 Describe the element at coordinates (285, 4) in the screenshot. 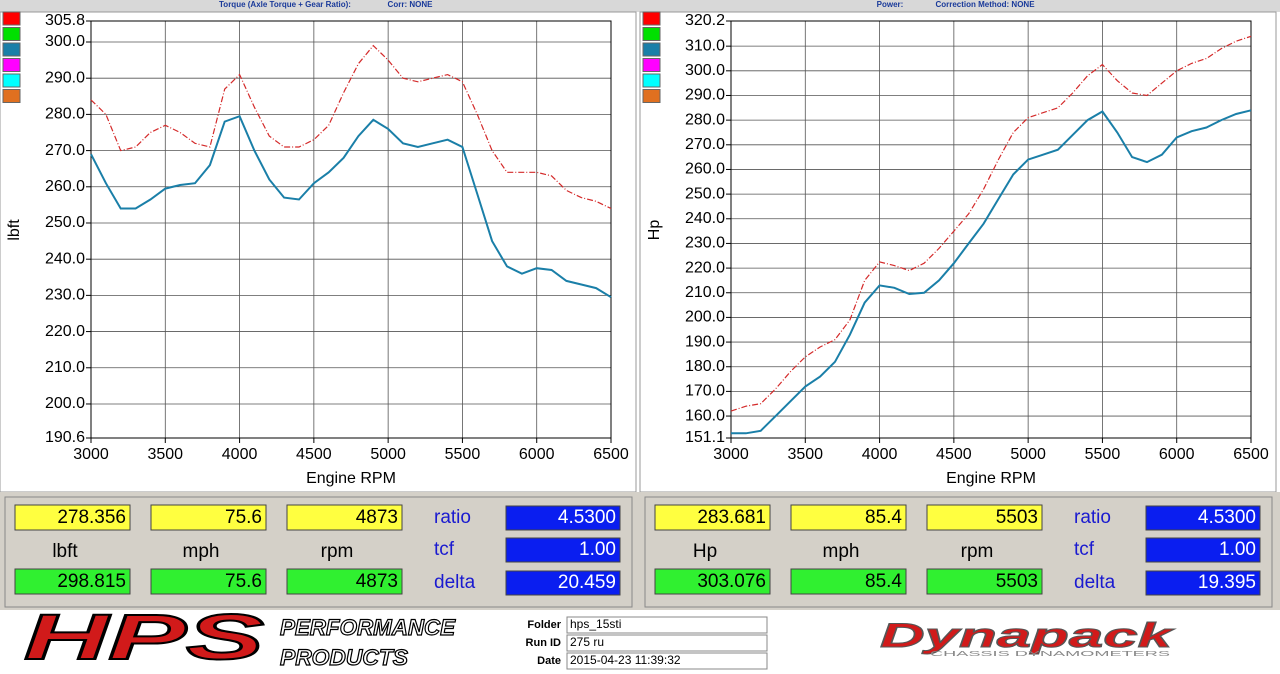

I see `chart-title: Torque (Axle Torque + Gear Ratio):` at that location.